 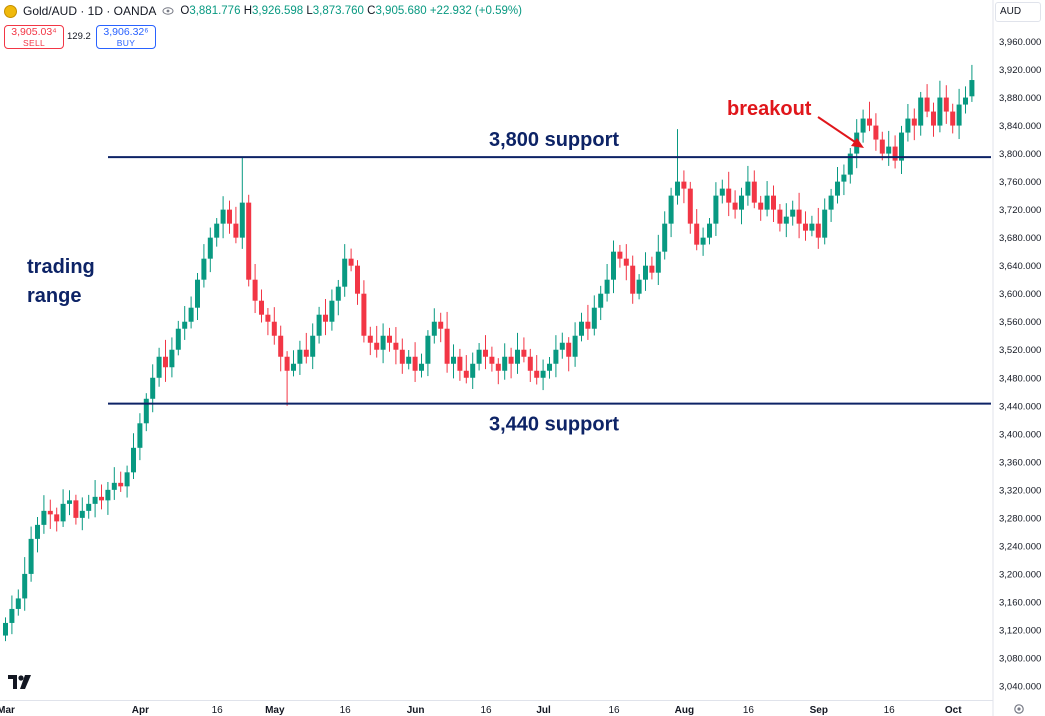 What do you see at coordinates (1020, 490) in the screenshot?
I see `price-tick-label: 3,320.000` at bounding box center [1020, 490].